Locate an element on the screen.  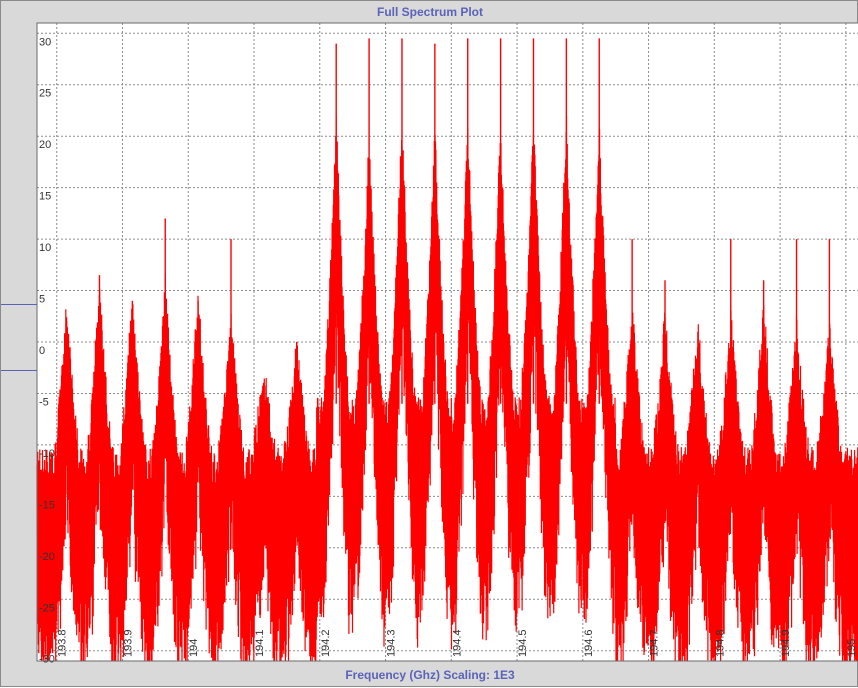
x-tick-label: 194.3 is located at coordinates (392, 643).